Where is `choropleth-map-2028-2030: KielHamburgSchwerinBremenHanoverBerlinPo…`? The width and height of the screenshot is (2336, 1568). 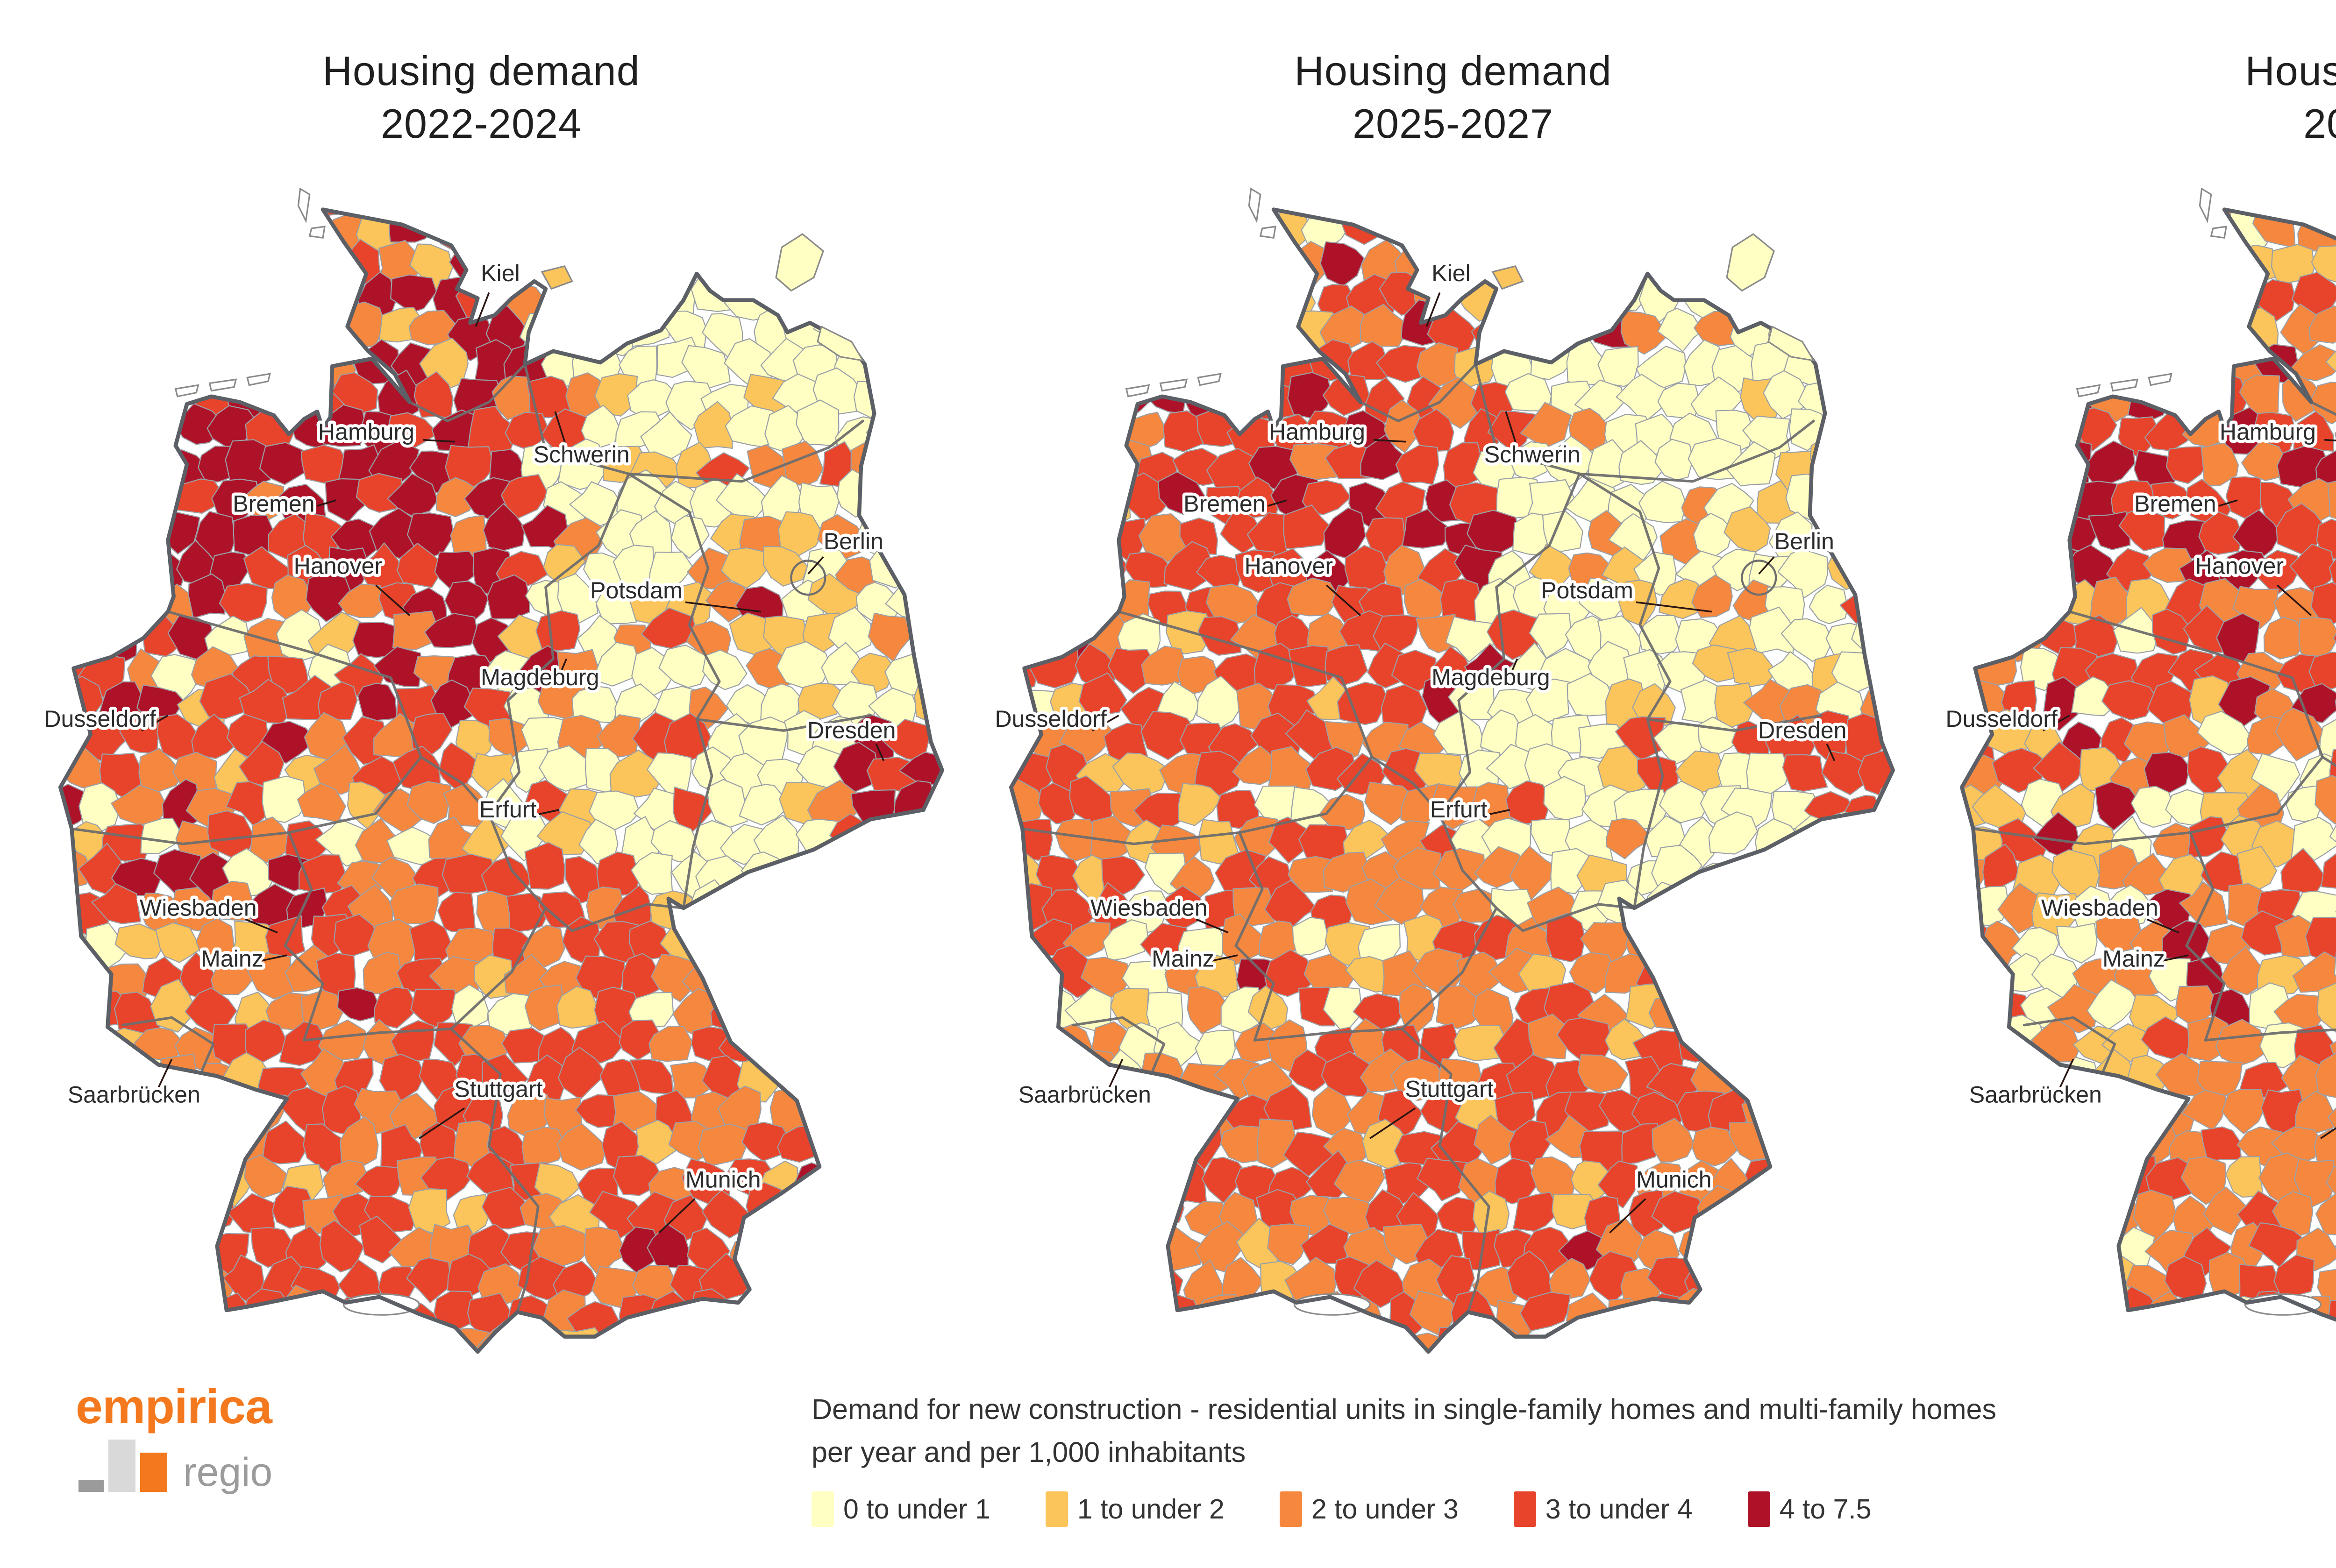 choropleth-map-2028-2030: KielHamburgSchwerinBremenHanoverBerlinPo… is located at coordinates (2139, 768).